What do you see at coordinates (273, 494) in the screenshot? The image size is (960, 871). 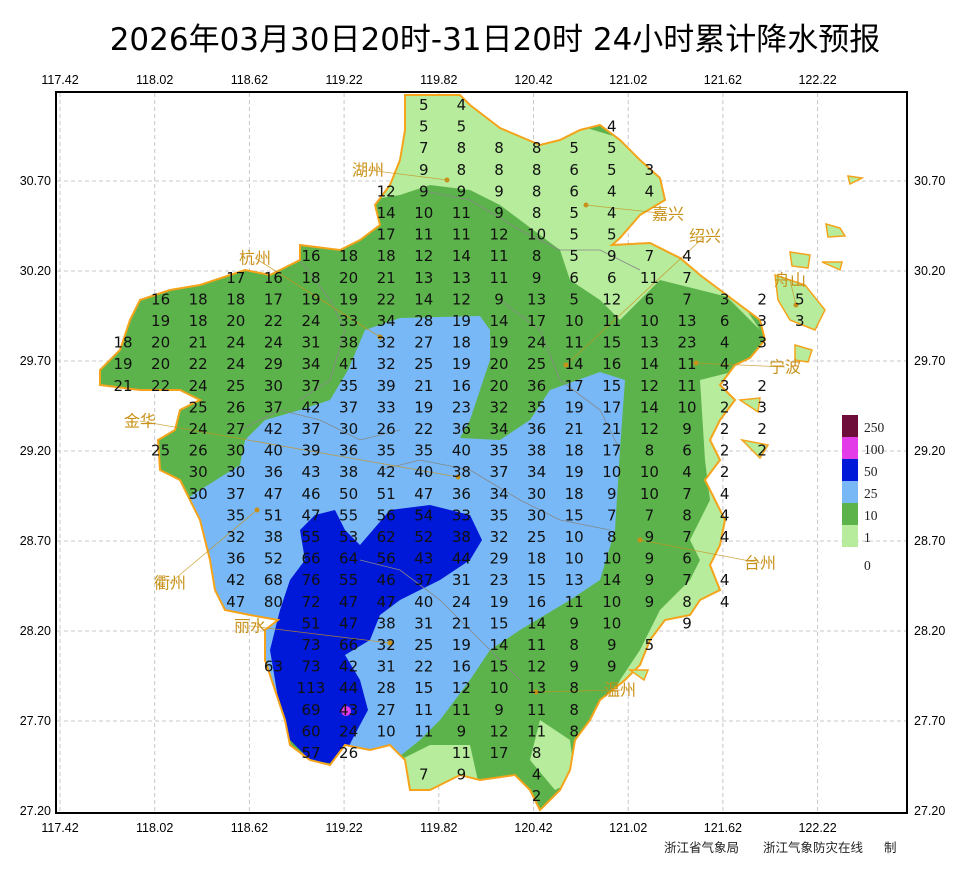 I see `rainfall-value: 47` at bounding box center [273, 494].